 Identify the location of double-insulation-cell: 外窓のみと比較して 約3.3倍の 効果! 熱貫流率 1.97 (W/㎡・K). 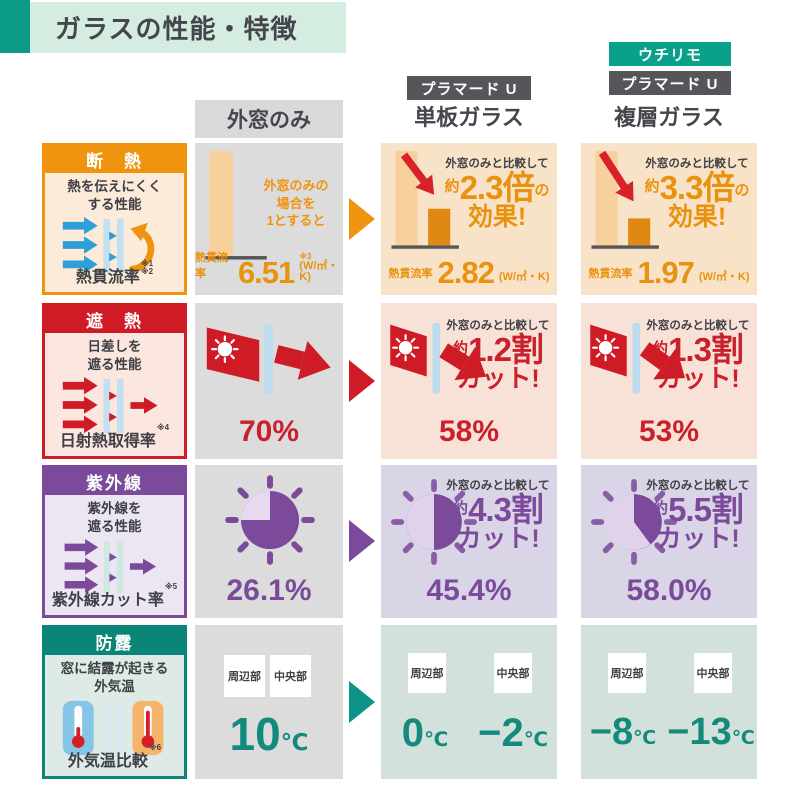
(669, 219).